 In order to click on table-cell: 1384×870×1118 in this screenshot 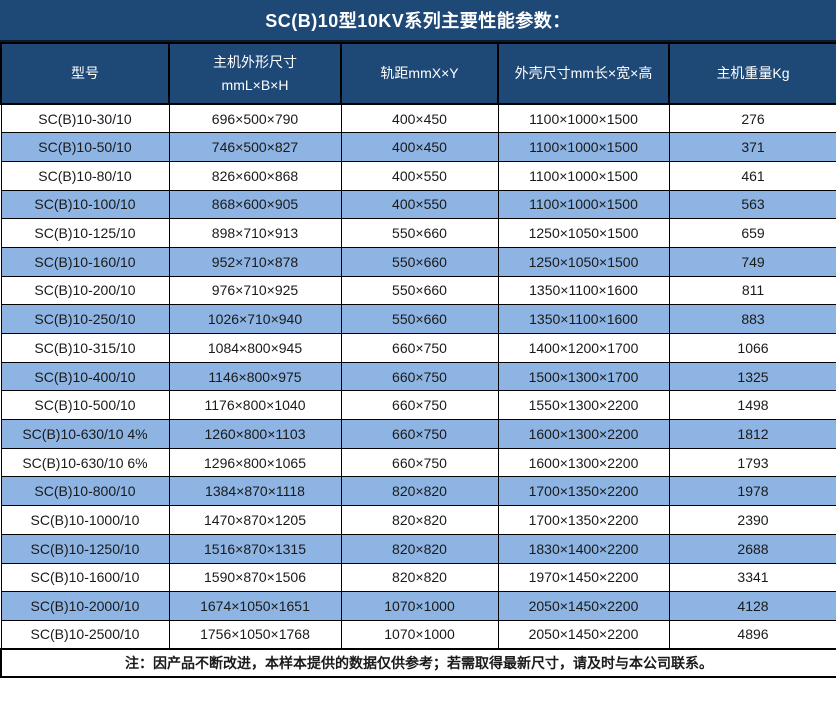, I will do `click(255, 491)`.